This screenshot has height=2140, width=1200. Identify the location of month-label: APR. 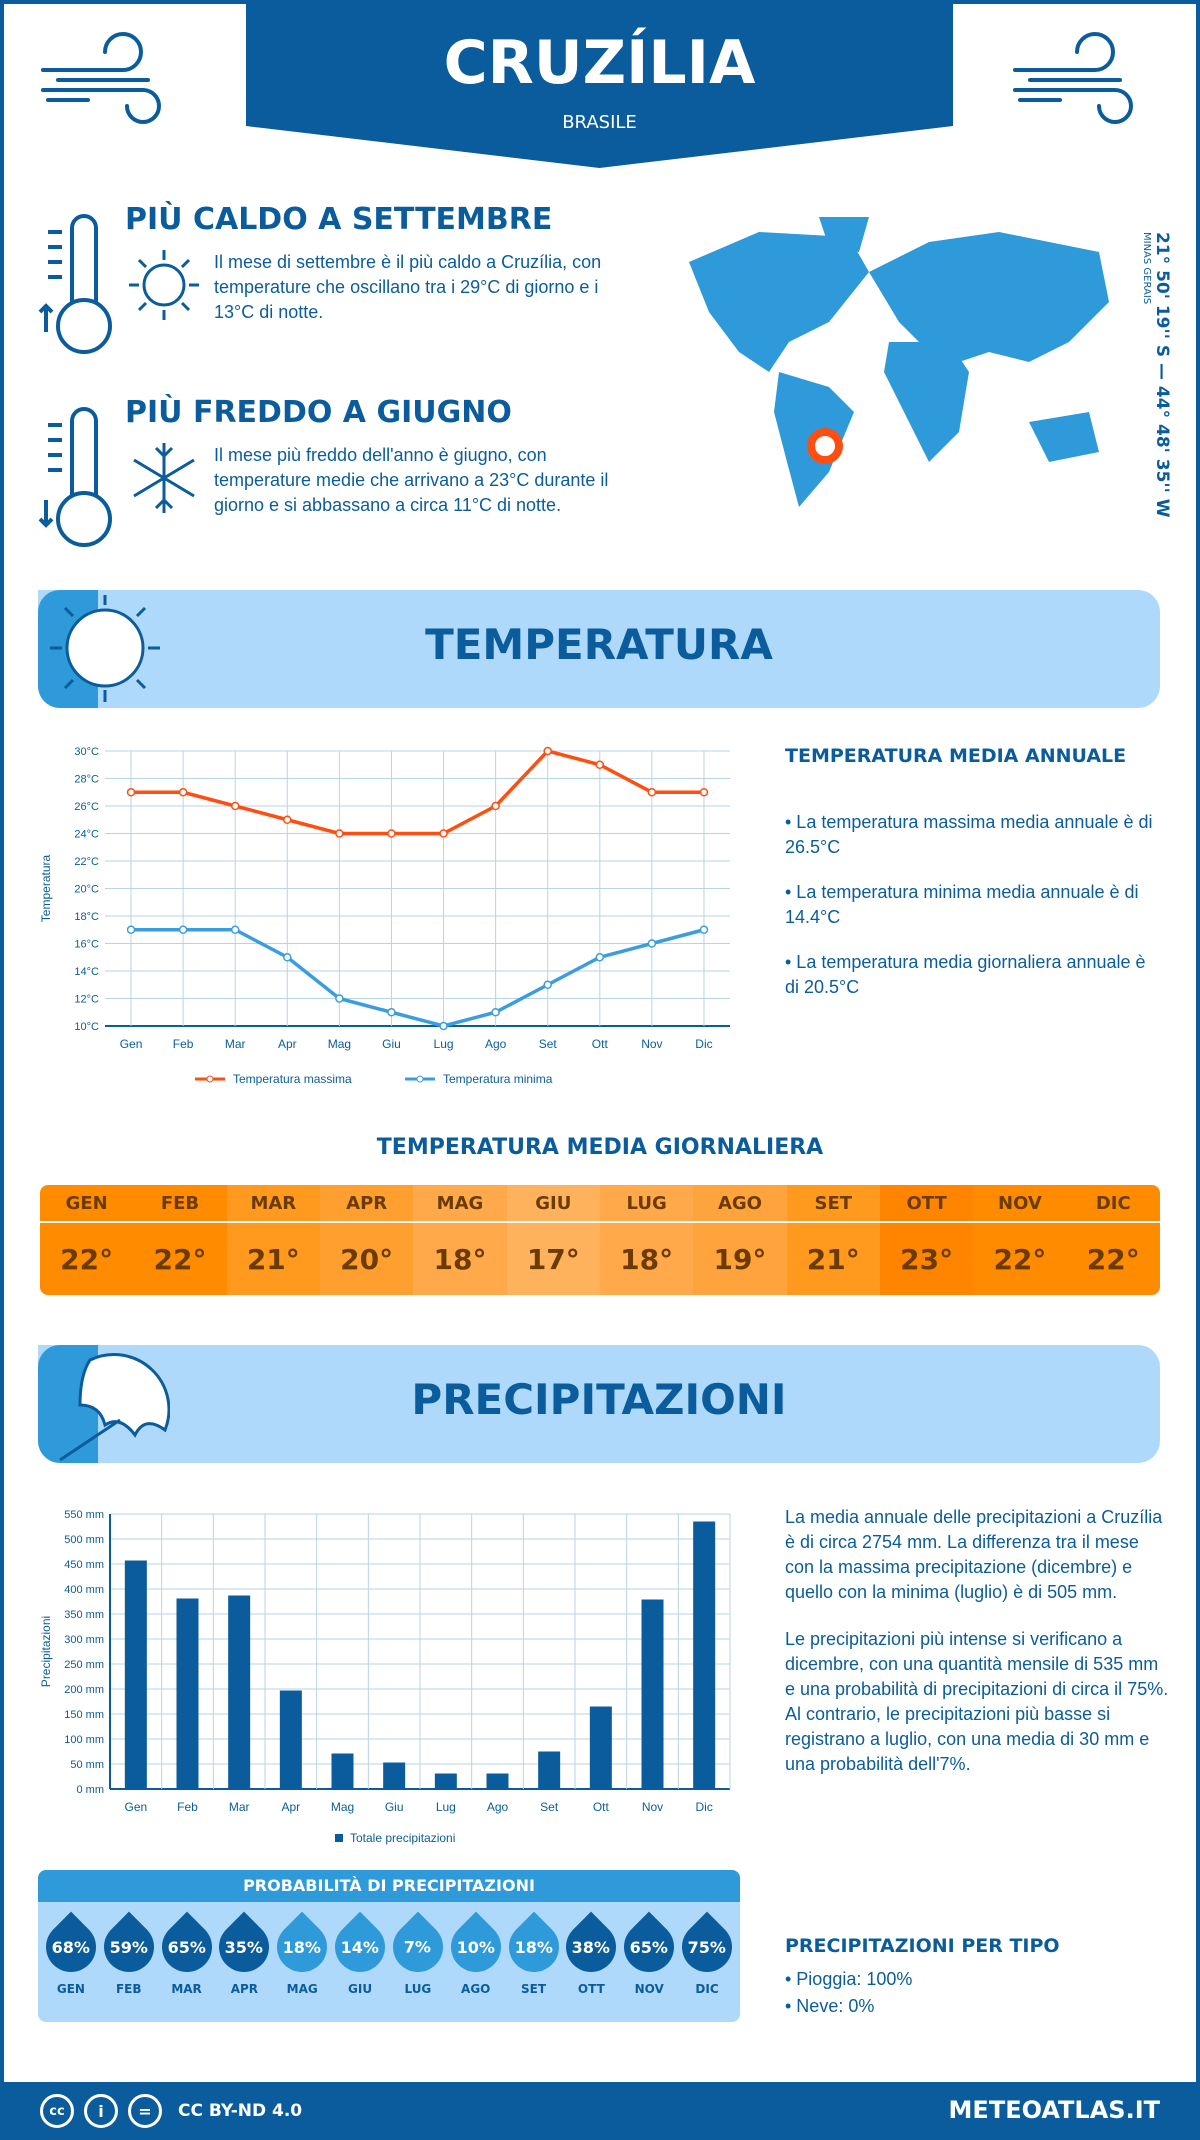
(244, 1989).